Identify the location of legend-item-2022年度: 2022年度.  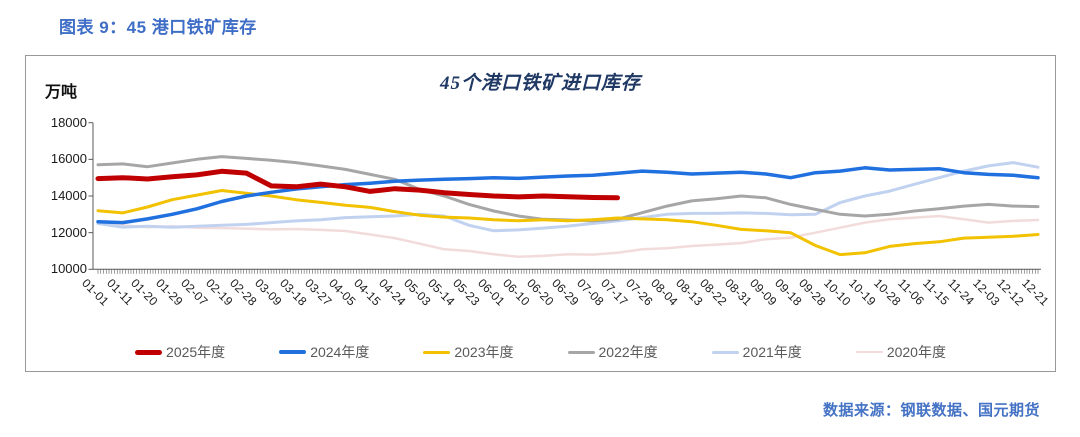
(612, 352).